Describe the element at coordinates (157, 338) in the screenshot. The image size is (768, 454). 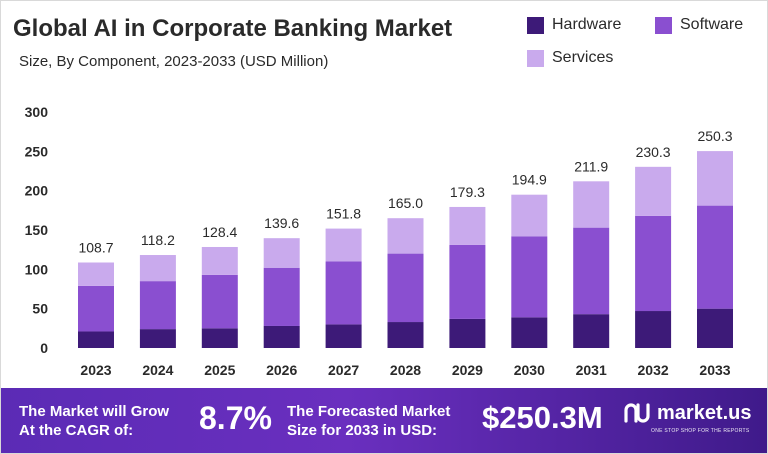
I see `bar-hardware-2024` at that location.